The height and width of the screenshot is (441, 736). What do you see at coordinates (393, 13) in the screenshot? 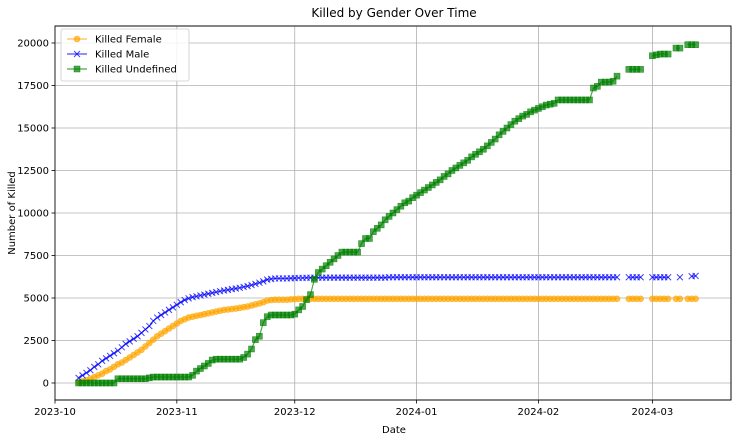
I see `chart-title: Killed by Gender Over Time` at bounding box center [393, 13].